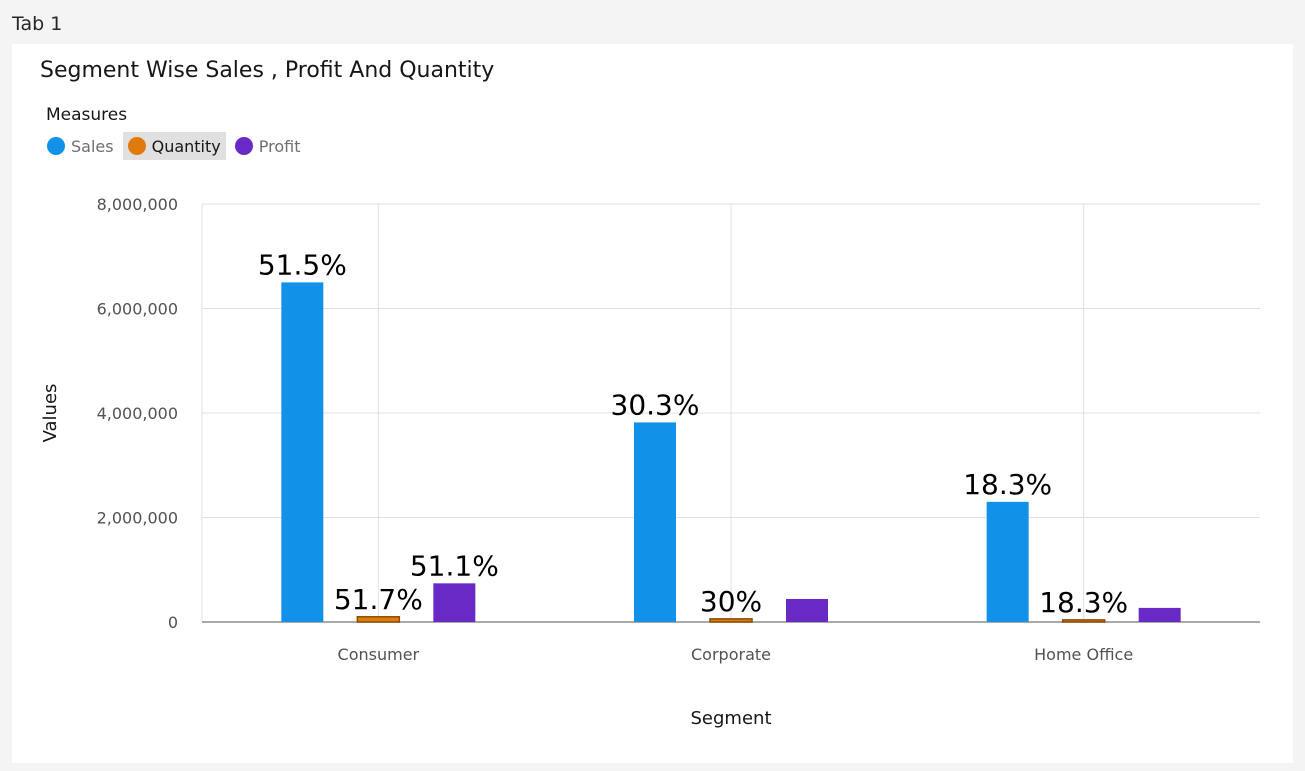 Image resolution: width=1305 pixels, height=771 pixels. What do you see at coordinates (454, 565) in the screenshot?
I see `data-label: 51.1%` at bounding box center [454, 565].